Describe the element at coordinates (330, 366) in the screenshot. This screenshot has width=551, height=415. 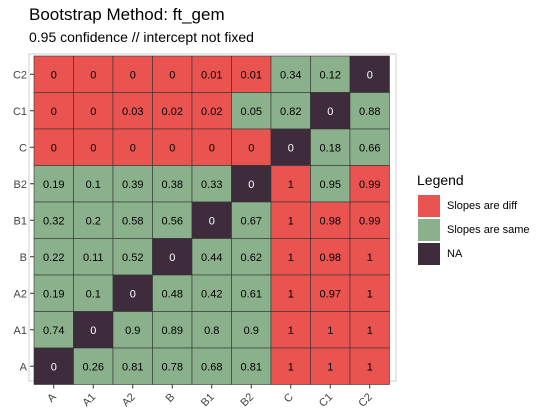
I see `heatmap-cell-A-C1` at that location.